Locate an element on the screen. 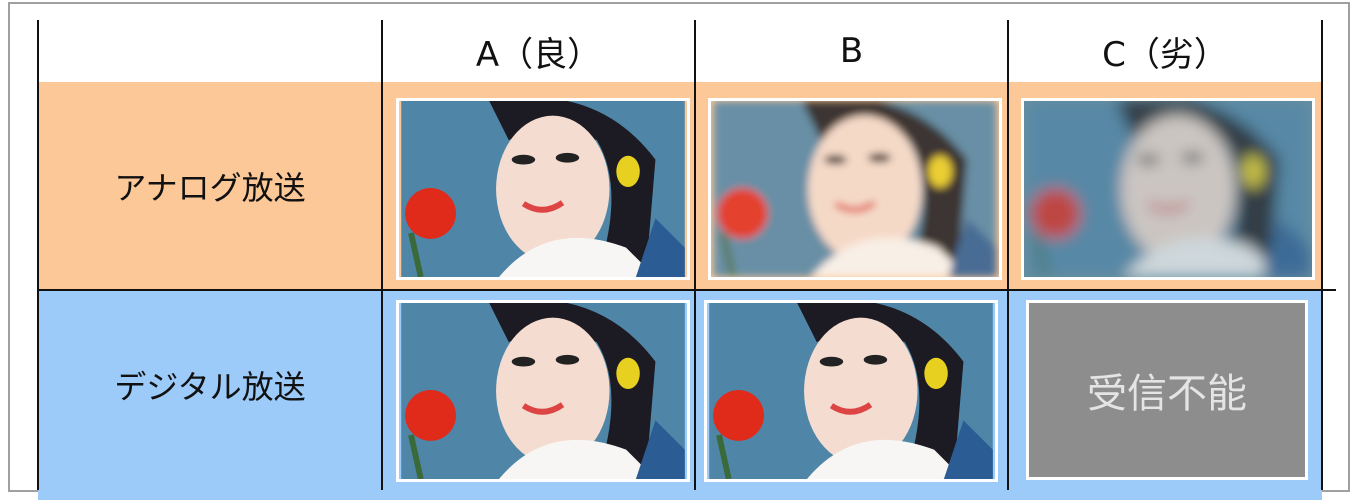 Image resolution: width=1354 pixels, height=500 pixels. column-header: C（劣） is located at coordinates (1165, 51).